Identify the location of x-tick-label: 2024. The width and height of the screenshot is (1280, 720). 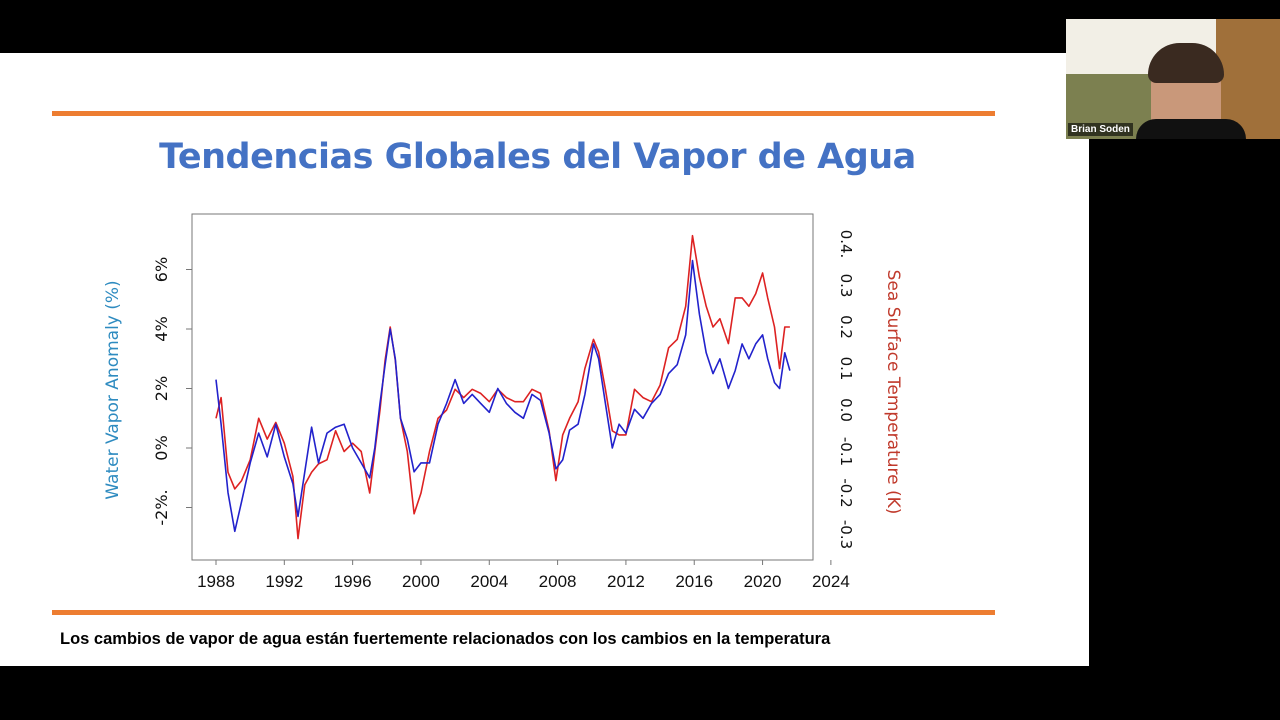
(831, 581).